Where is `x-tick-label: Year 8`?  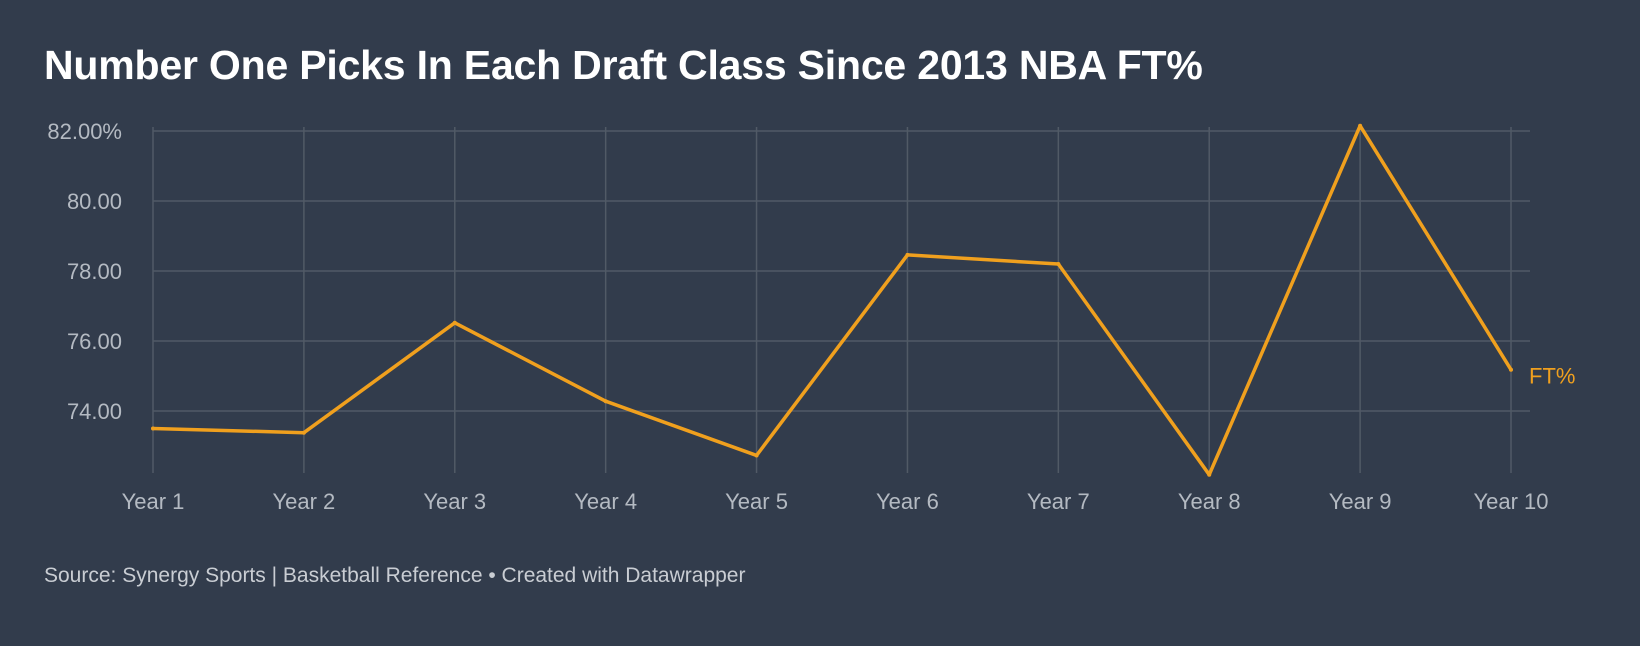
x-tick-label: Year 8 is located at coordinates (1209, 501).